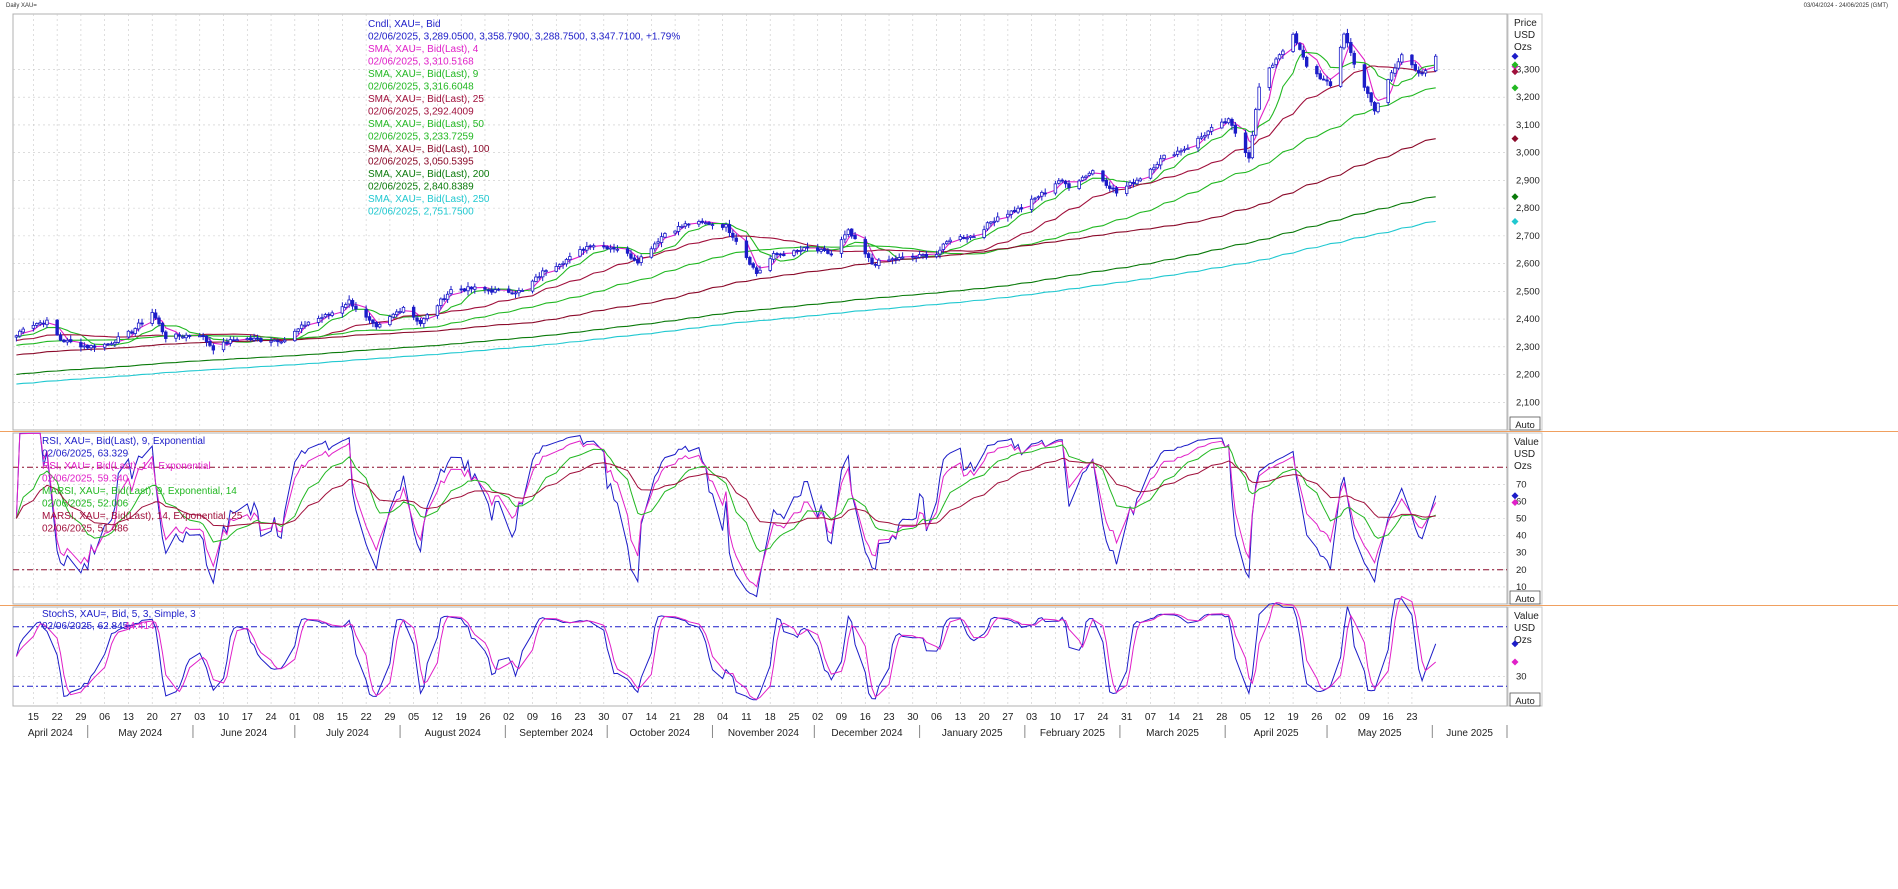 The image size is (1898, 889). Describe the element at coordinates (1528, 125) in the screenshot. I see `y-tick-label: 3,100` at that location.